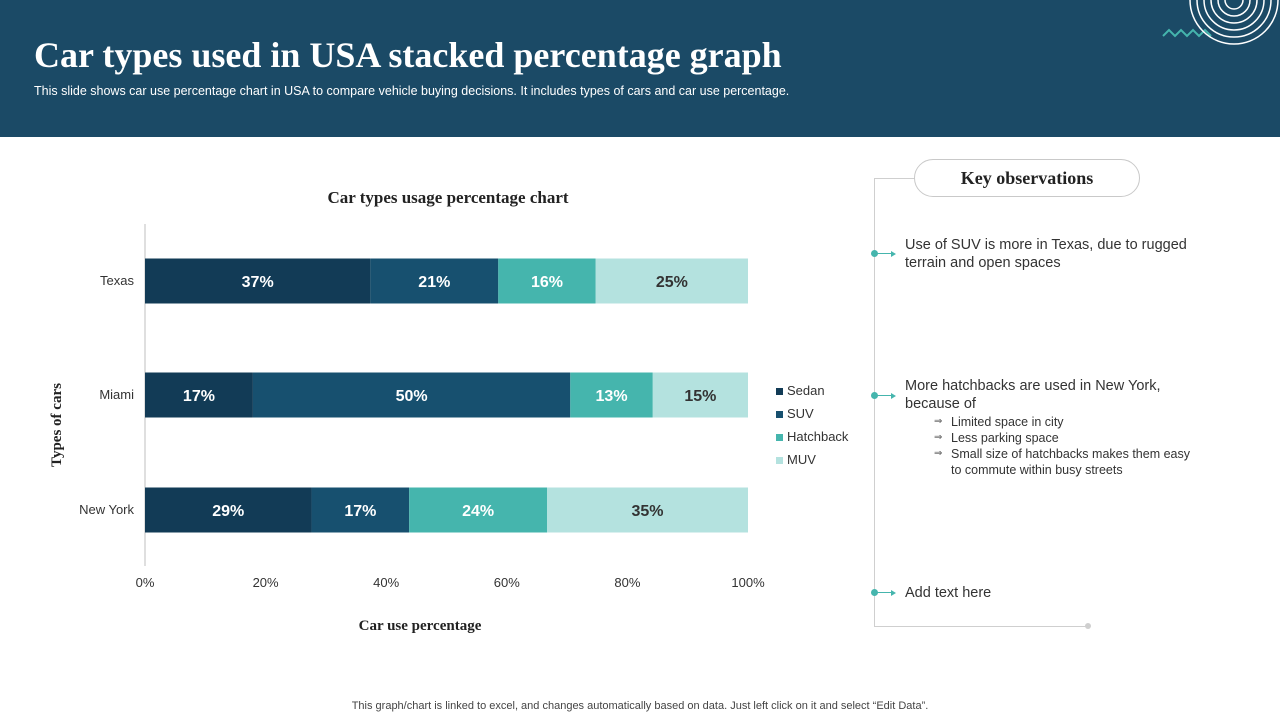 The height and width of the screenshot is (720, 1280). What do you see at coordinates (801, 459) in the screenshot?
I see `legend-item: MUV` at bounding box center [801, 459].